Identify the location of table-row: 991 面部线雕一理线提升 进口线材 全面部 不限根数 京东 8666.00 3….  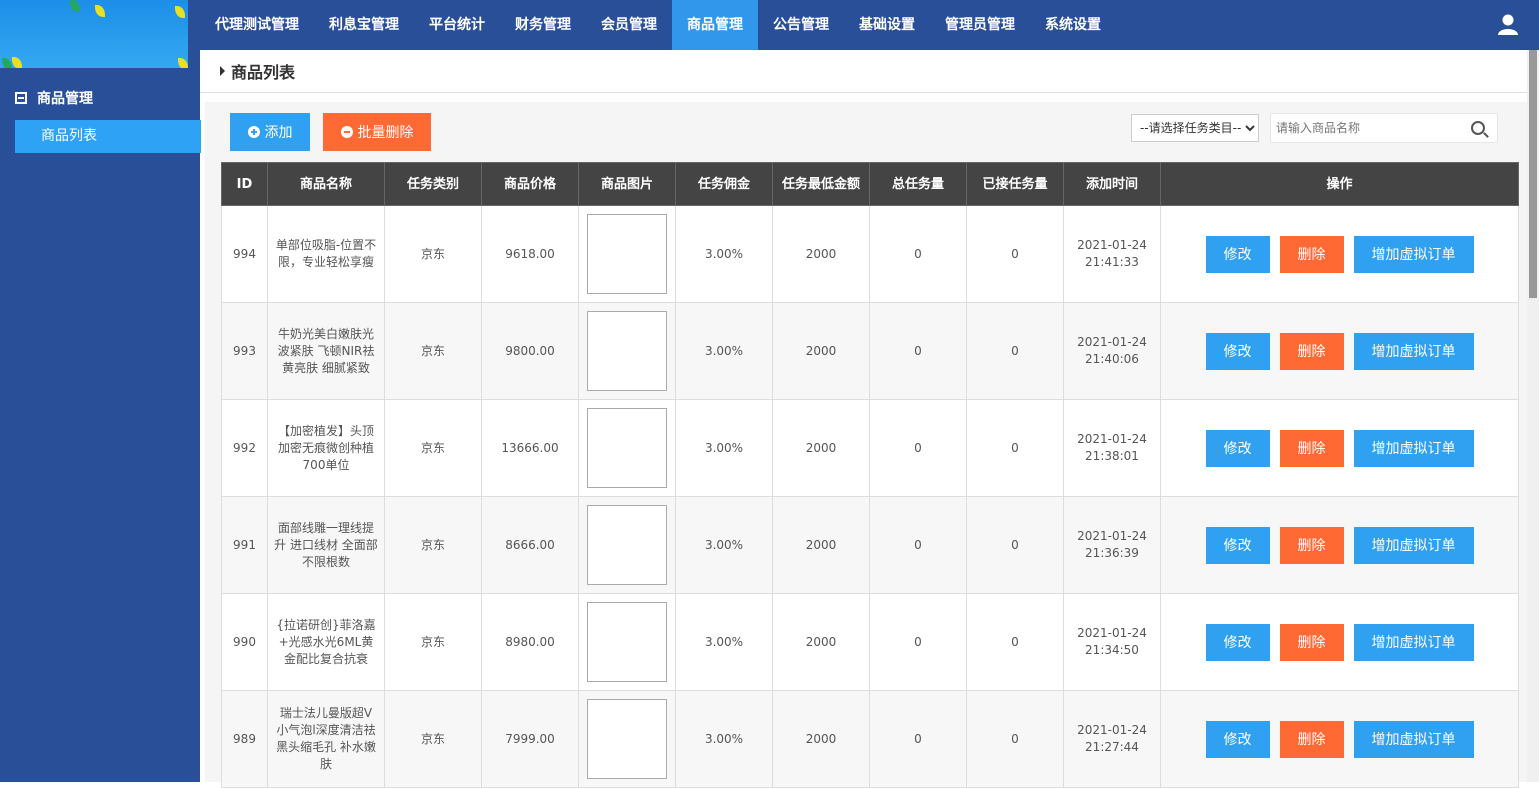
(870, 545).